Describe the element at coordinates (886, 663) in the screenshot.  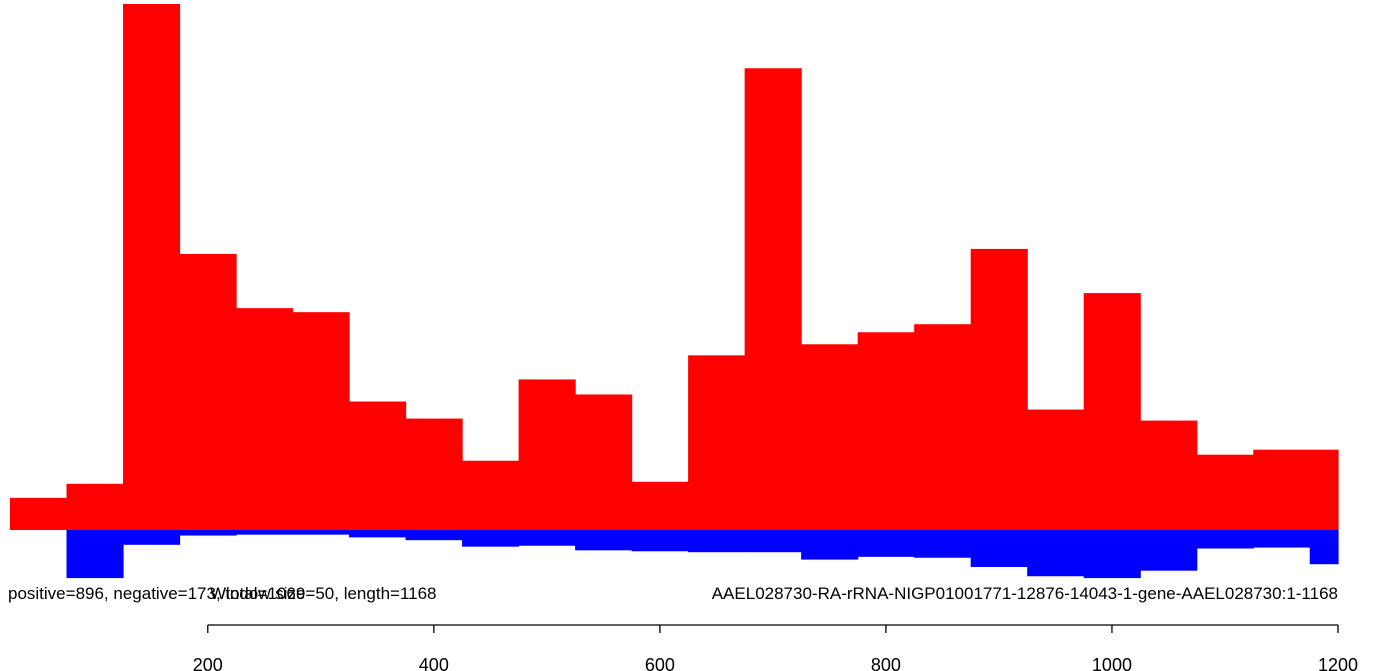
I see `x-tick-label: 800` at that location.